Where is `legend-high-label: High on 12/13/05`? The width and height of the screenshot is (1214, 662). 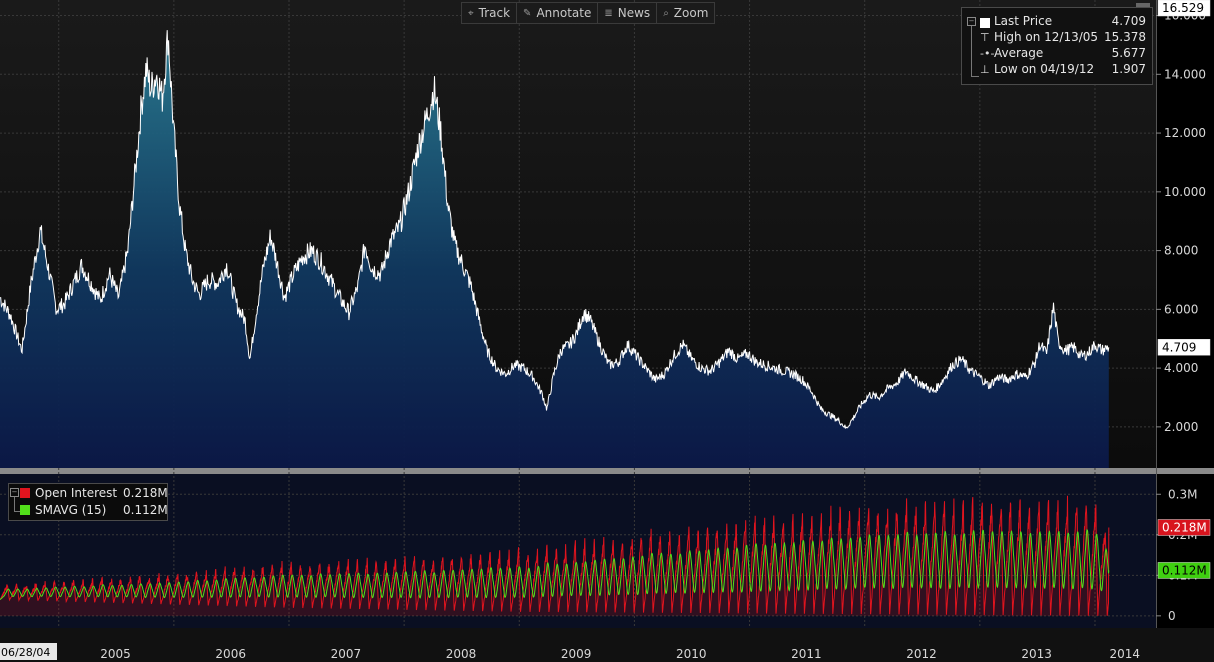
legend-high-label: High on 12/13/05 is located at coordinates (1046, 37).